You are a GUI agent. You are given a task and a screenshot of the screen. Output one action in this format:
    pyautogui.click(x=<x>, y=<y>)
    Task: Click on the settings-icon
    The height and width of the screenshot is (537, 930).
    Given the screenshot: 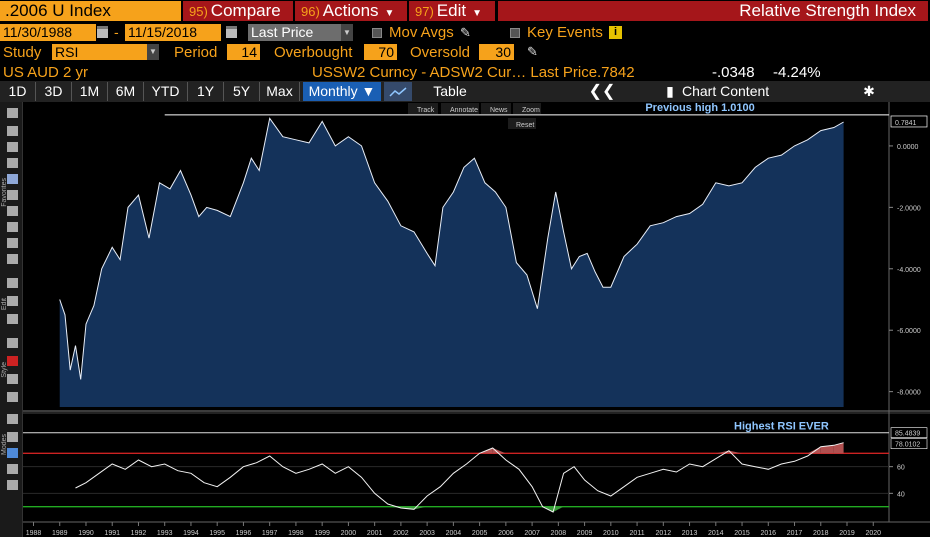 What is the action you would take?
    pyautogui.click(x=12, y=485)
    